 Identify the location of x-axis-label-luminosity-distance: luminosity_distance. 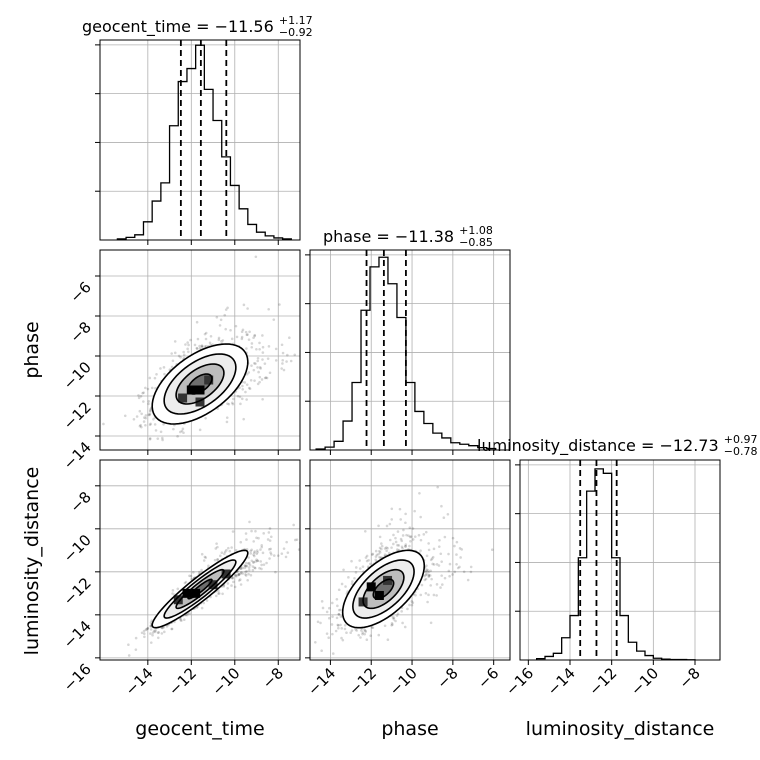
(620, 729).